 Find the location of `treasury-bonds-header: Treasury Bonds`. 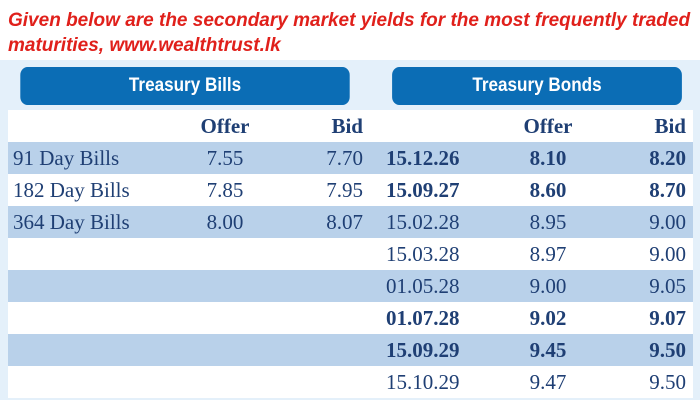

treasury-bonds-header: Treasury Bonds is located at coordinates (537, 86).